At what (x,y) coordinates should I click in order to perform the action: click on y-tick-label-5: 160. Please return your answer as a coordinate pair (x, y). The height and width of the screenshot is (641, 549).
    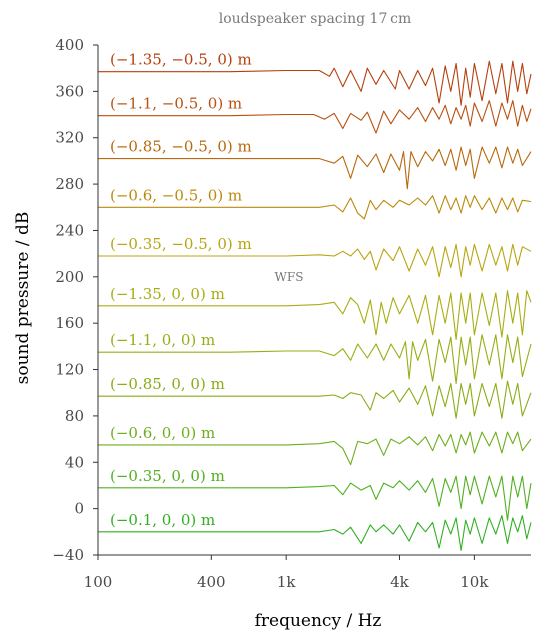
    Looking at the image, I should click on (69, 323).